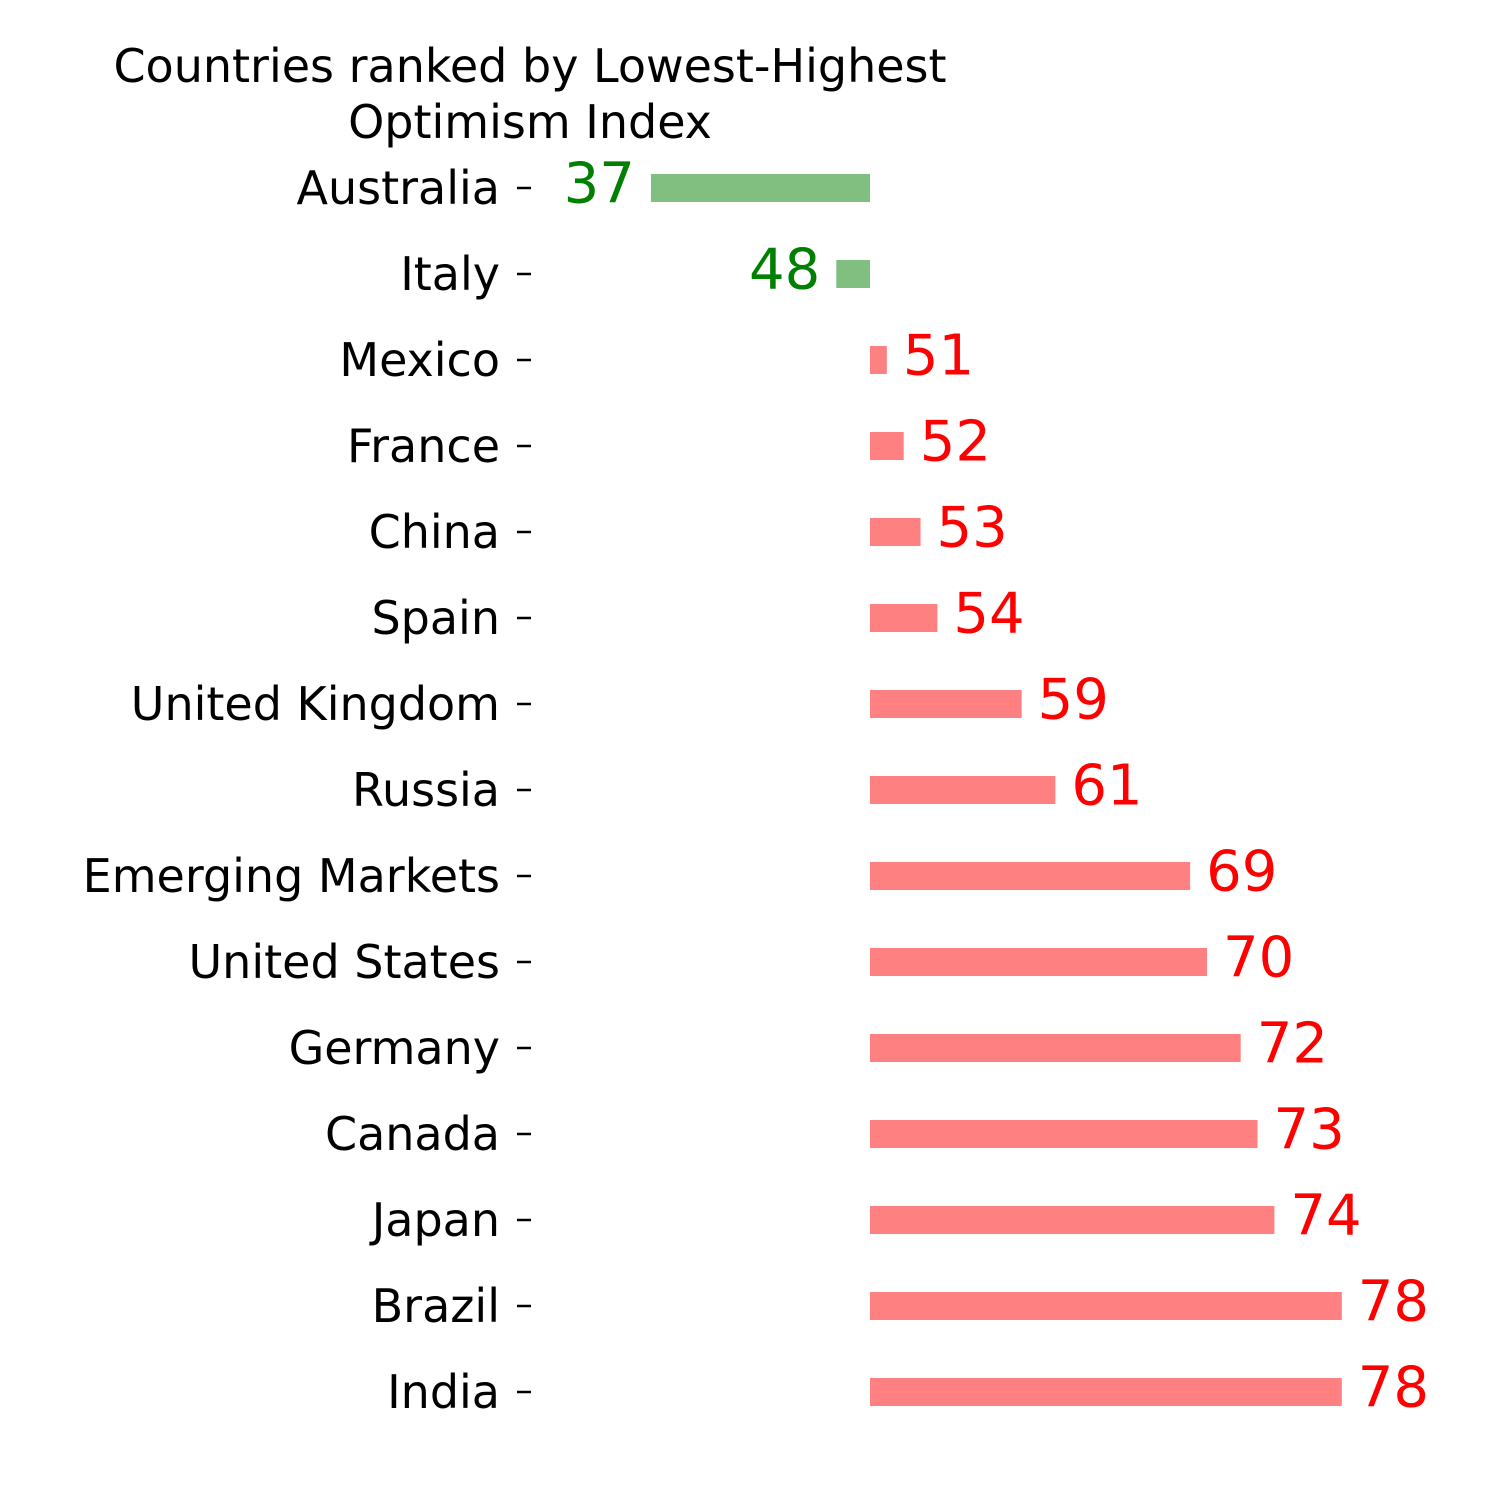  I want to click on bar-russia, so click(963, 790).